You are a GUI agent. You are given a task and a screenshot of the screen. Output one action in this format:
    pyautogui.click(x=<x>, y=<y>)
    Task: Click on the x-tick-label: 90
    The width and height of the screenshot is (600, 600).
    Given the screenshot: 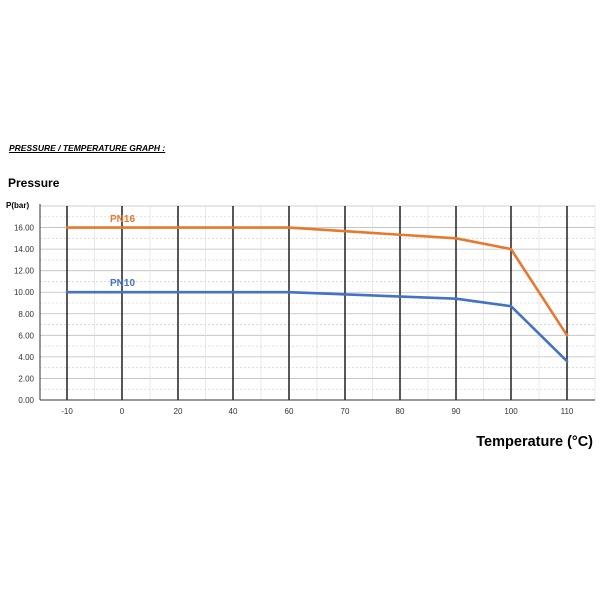 What is the action you would take?
    pyautogui.click(x=456, y=411)
    